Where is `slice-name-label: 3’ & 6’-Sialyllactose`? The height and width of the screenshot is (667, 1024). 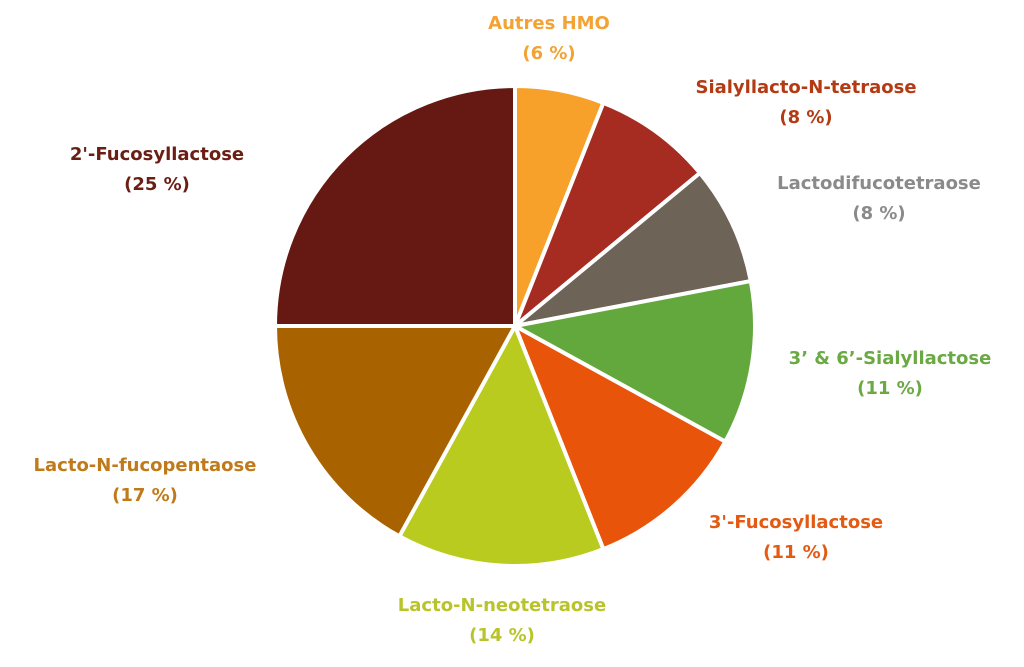 slice-name-label: 3’ & 6’-Sialyllactose is located at coordinates (890, 358).